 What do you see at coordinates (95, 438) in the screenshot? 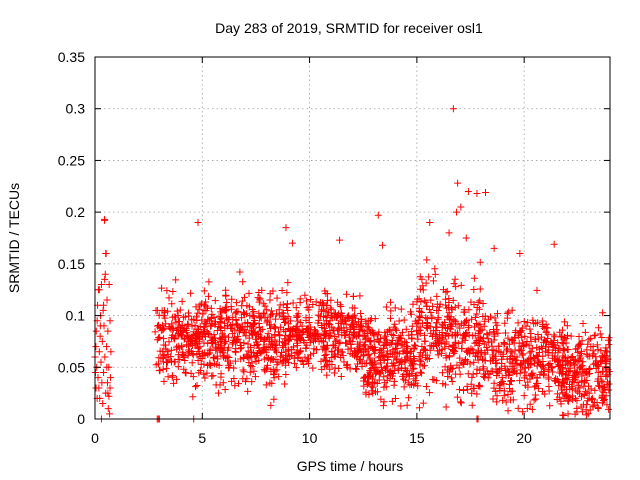
I see `x-tick-label: 0` at bounding box center [95, 438].